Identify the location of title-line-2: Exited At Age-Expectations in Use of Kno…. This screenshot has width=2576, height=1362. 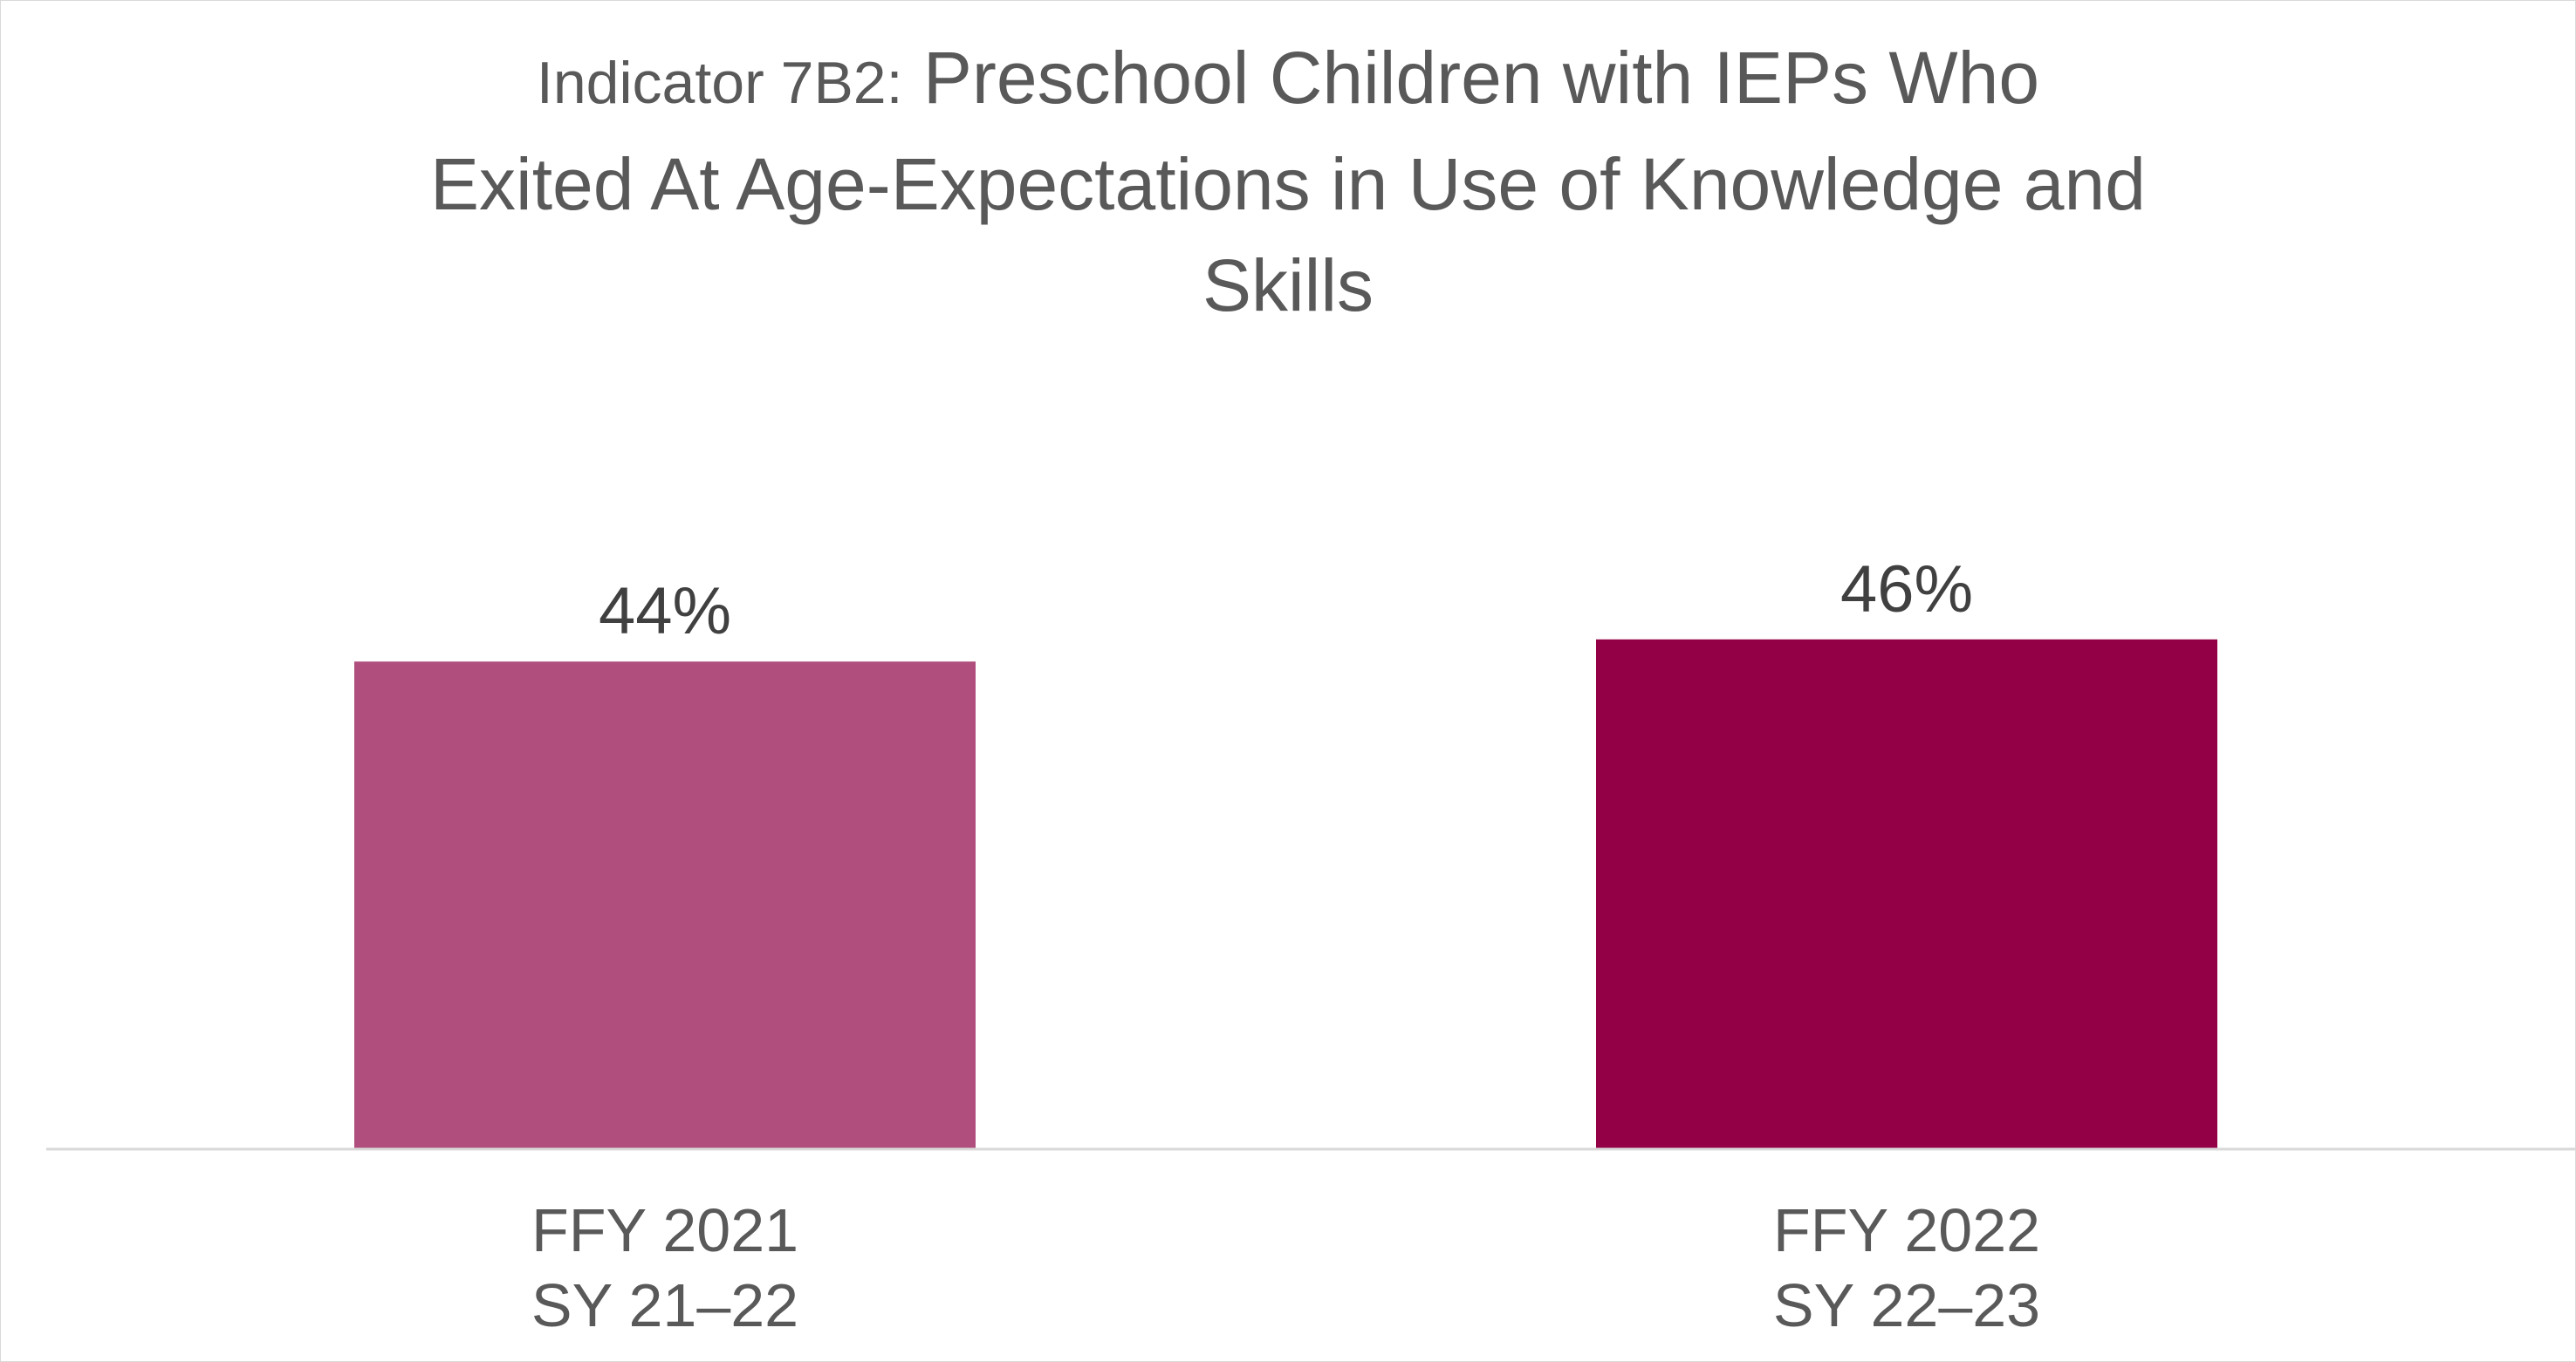
(1288, 184).